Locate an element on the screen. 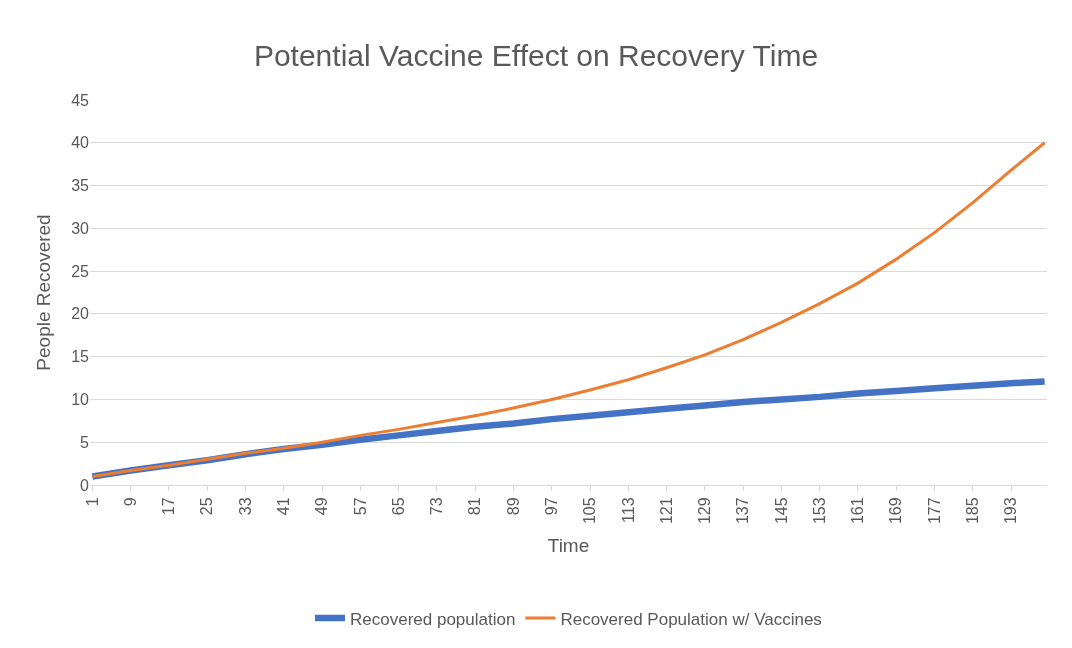 This screenshot has width=1072, height=648. x-tick-label: 137 is located at coordinates (743, 511).